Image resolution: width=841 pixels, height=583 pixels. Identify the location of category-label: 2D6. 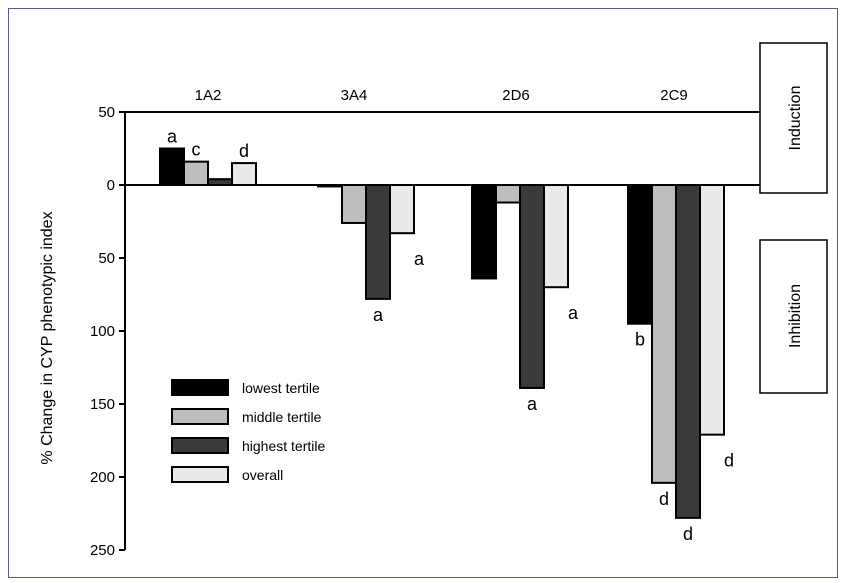
(516, 95).